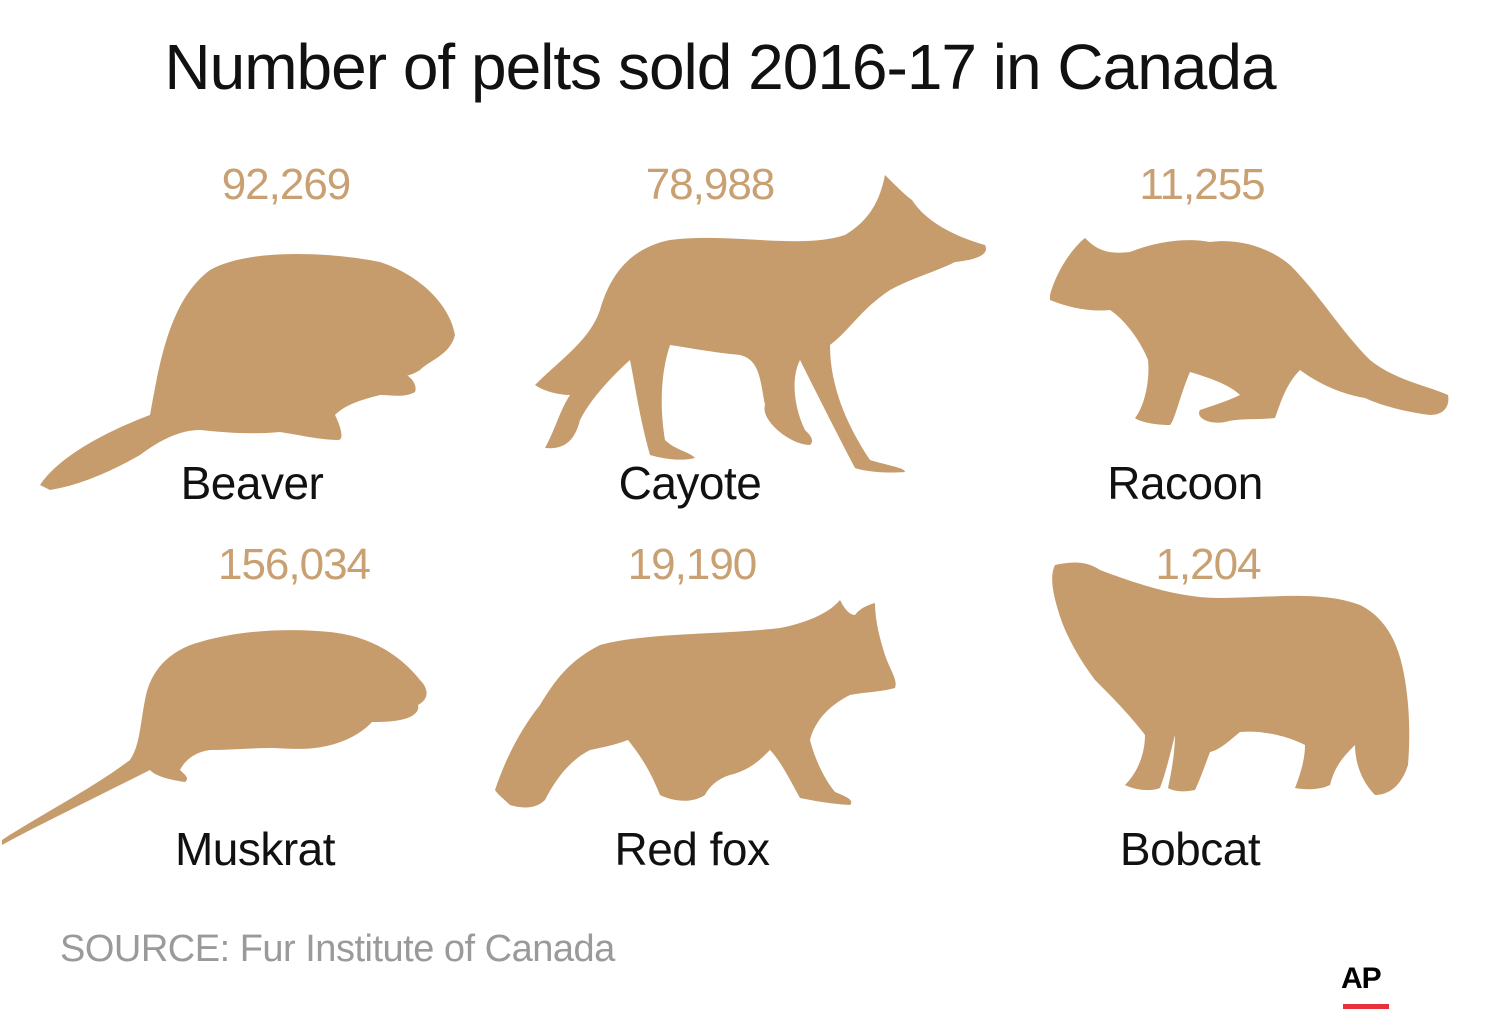  I want to click on ap-logo-bar, so click(1366, 1006).